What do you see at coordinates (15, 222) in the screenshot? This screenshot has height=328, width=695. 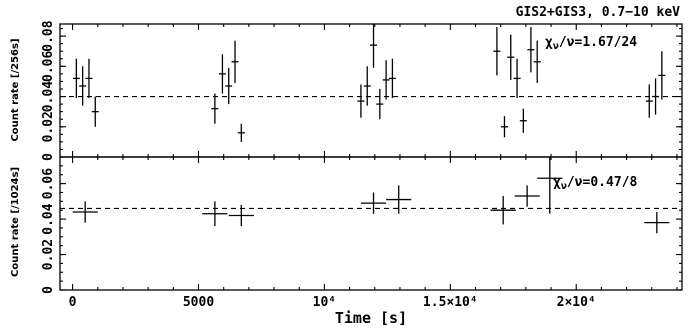 I see `bottom-panel-ylabel: Count rate [/1024s]` at bounding box center [15, 222].